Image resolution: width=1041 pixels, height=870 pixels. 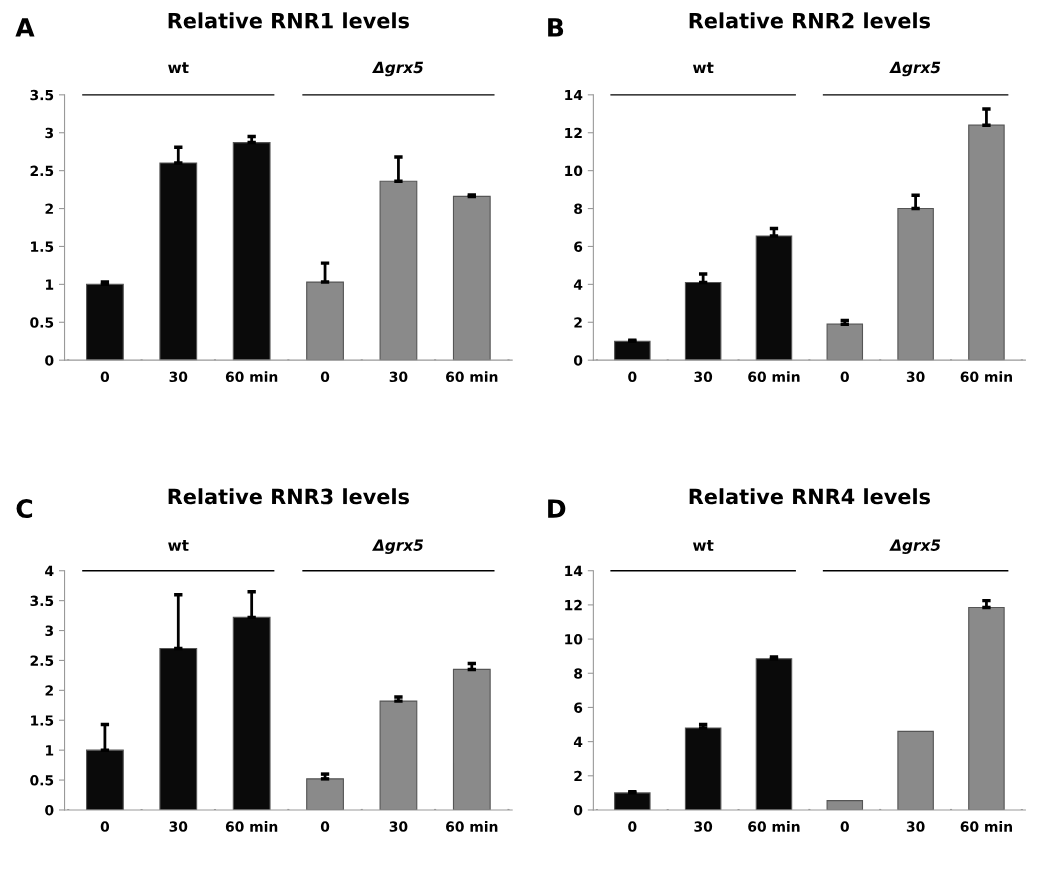 What do you see at coordinates (809, 496) in the screenshot?
I see `chart-title: Relative RNR4 levels` at bounding box center [809, 496].